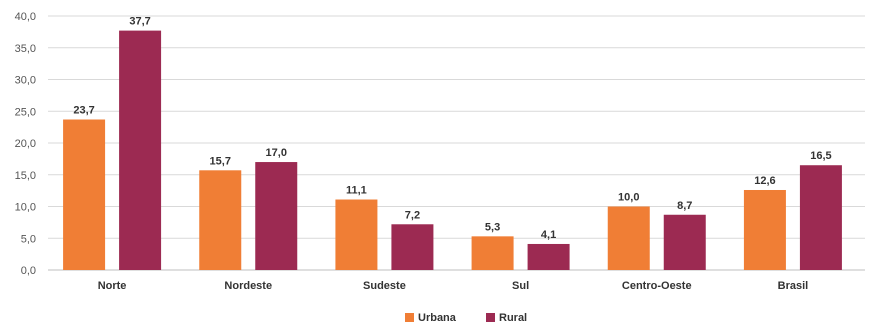 The width and height of the screenshot is (873, 323). I want to click on x-category-label: Sul, so click(520, 286).